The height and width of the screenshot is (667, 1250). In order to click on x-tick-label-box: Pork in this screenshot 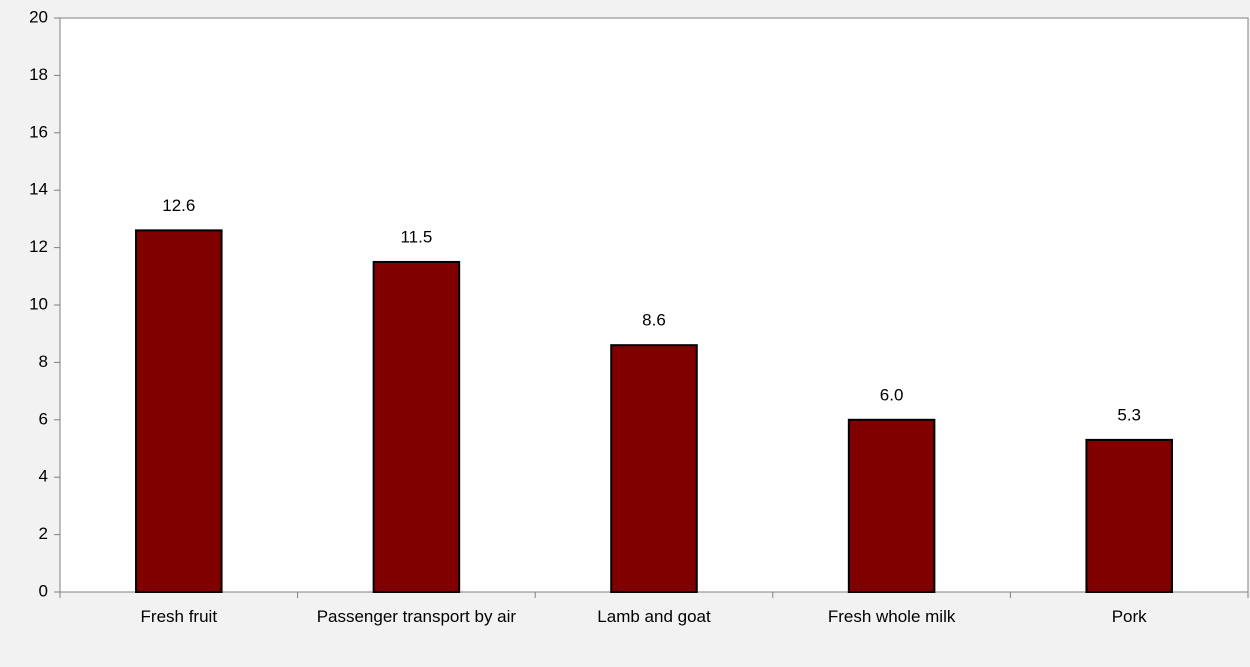, I will do `click(1129, 616)`.